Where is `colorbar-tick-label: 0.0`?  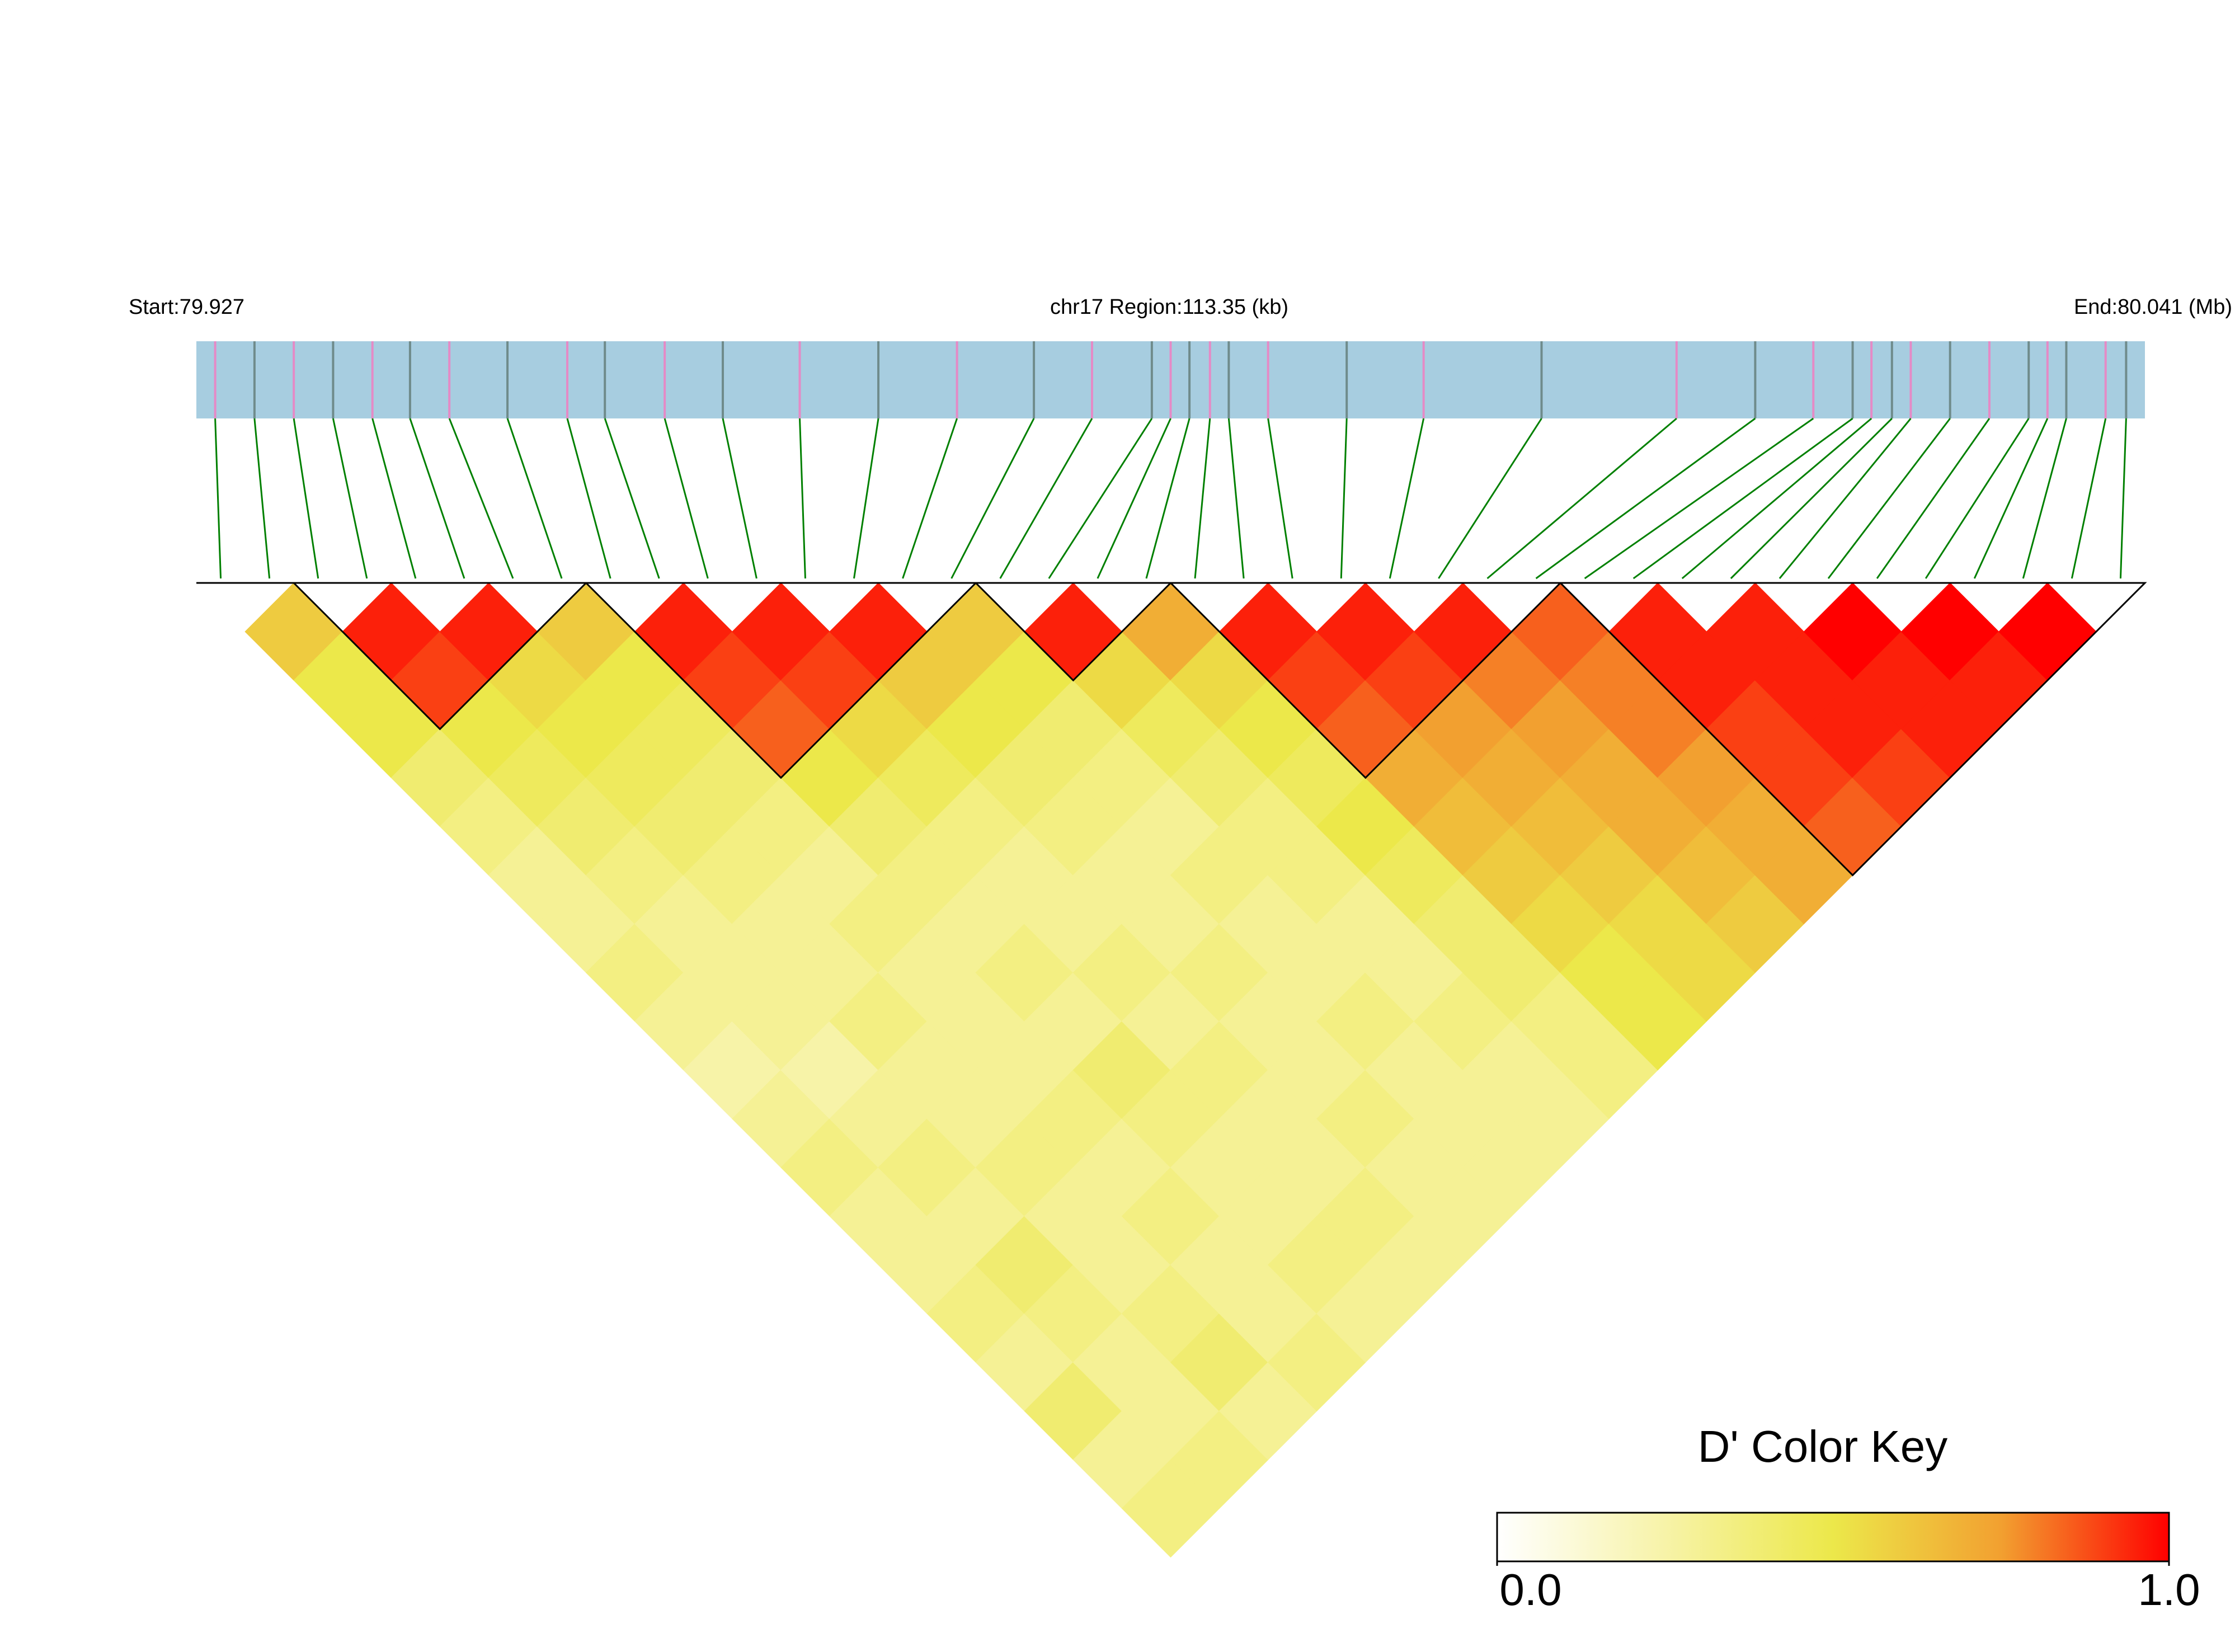 colorbar-tick-label: 0.0 is located at coordinates (1530, 1590).